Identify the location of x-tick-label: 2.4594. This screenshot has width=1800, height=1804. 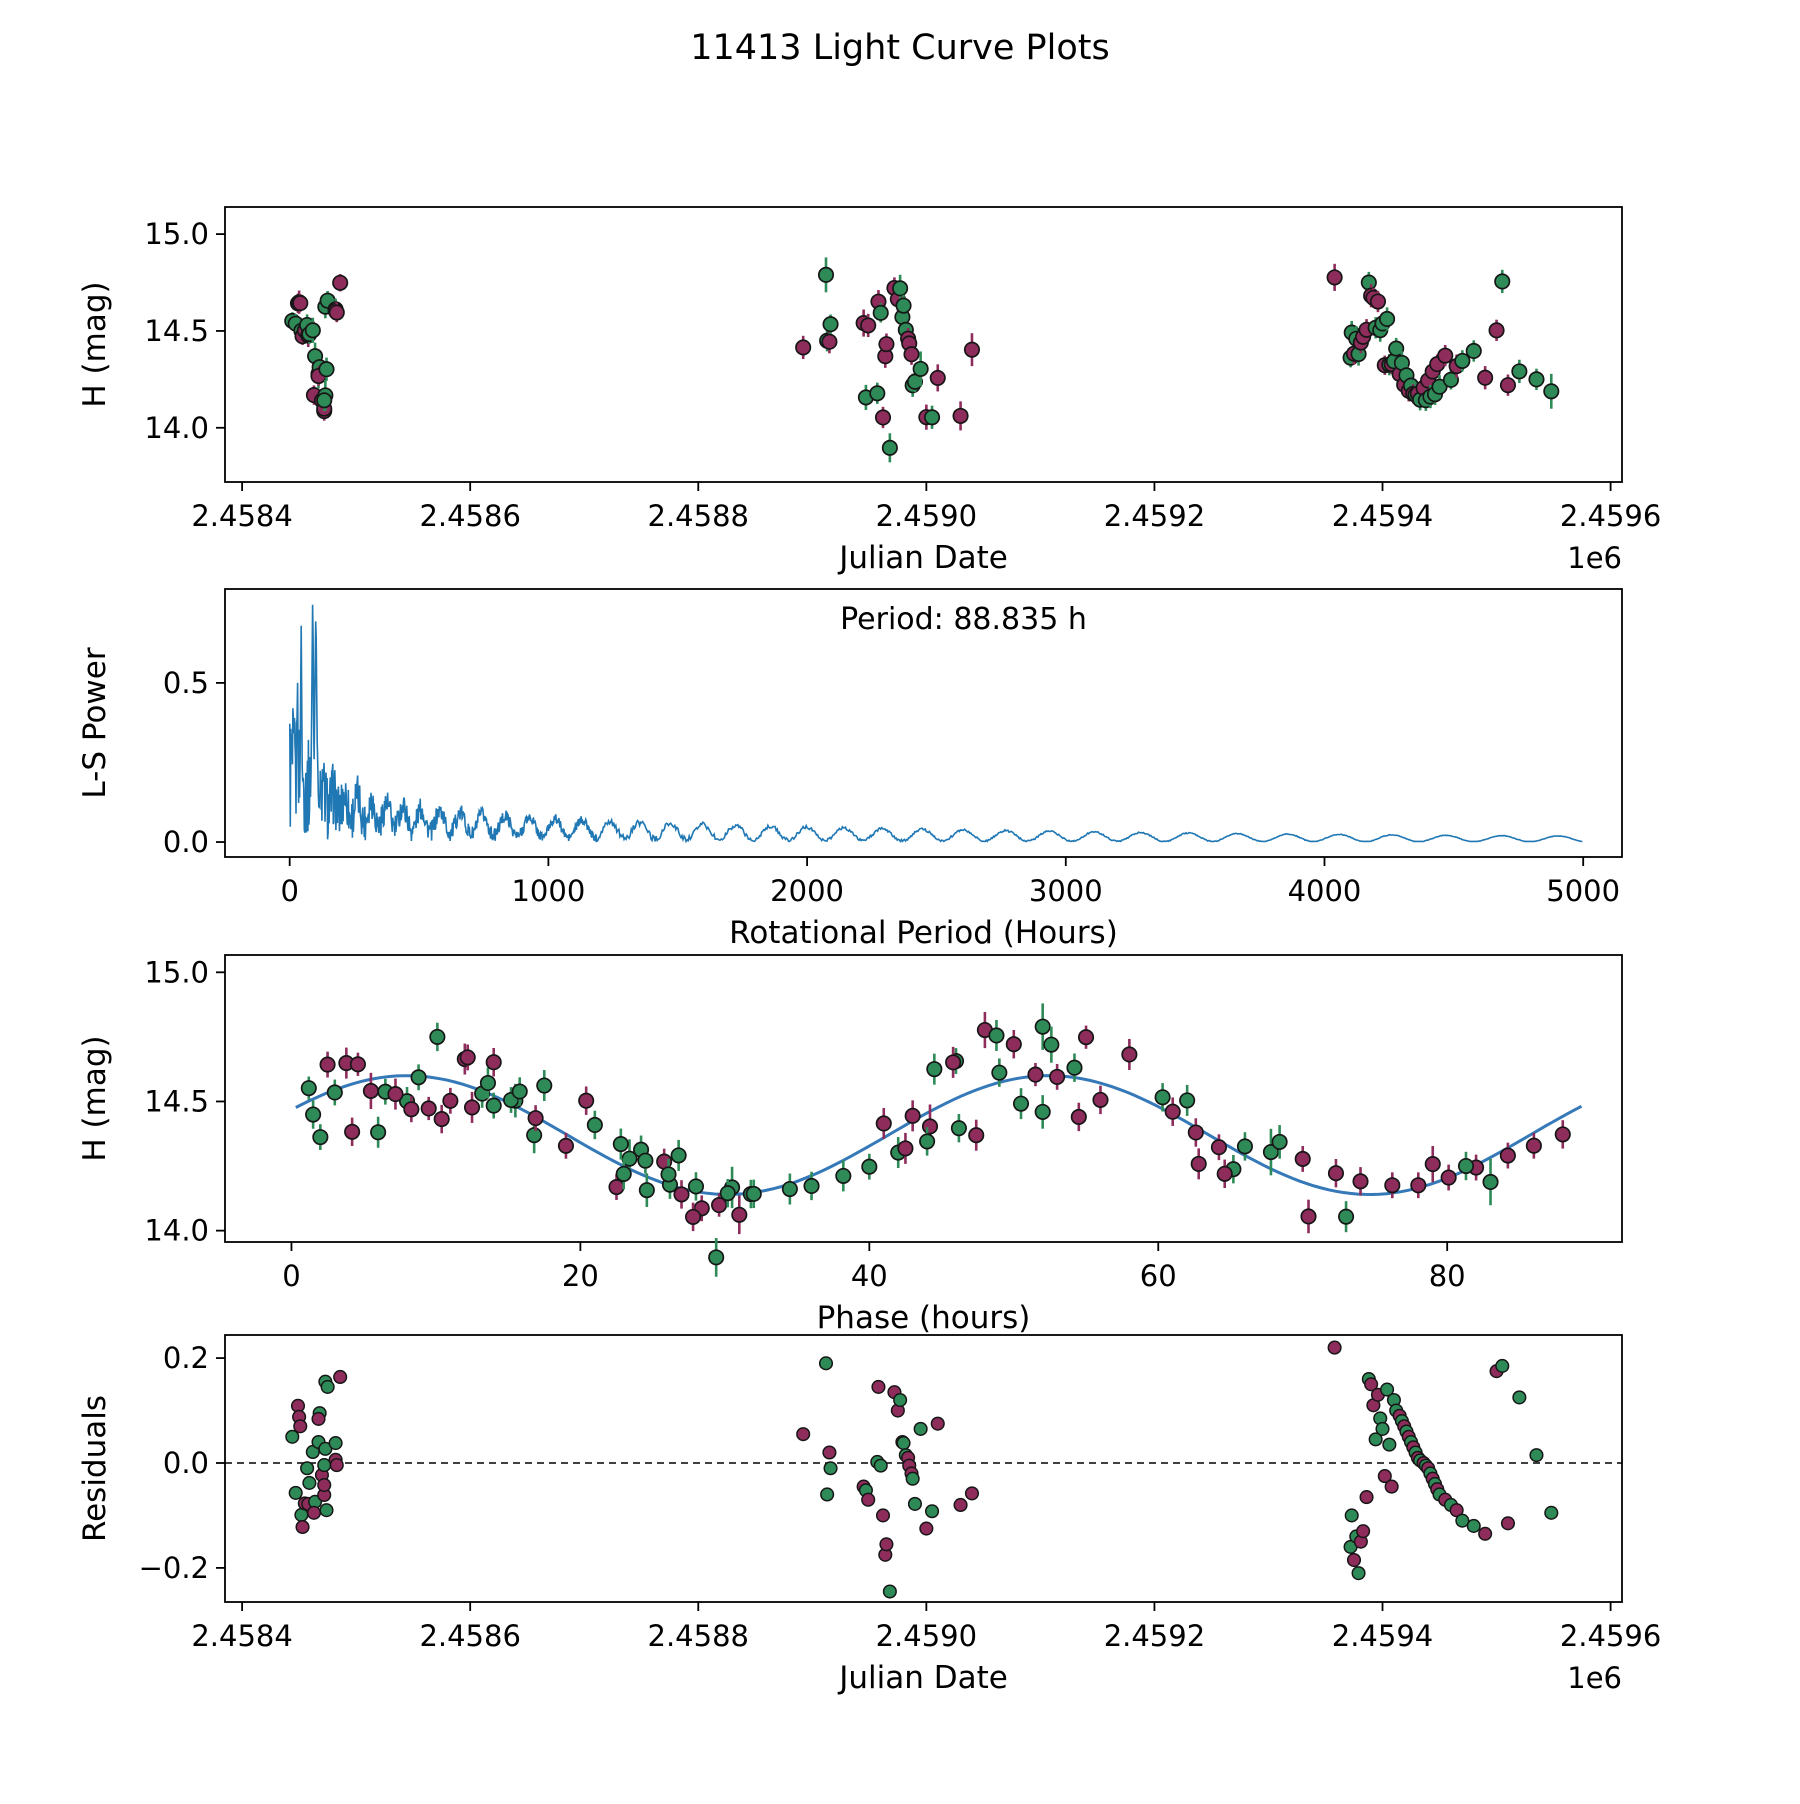
(1382, 1636).